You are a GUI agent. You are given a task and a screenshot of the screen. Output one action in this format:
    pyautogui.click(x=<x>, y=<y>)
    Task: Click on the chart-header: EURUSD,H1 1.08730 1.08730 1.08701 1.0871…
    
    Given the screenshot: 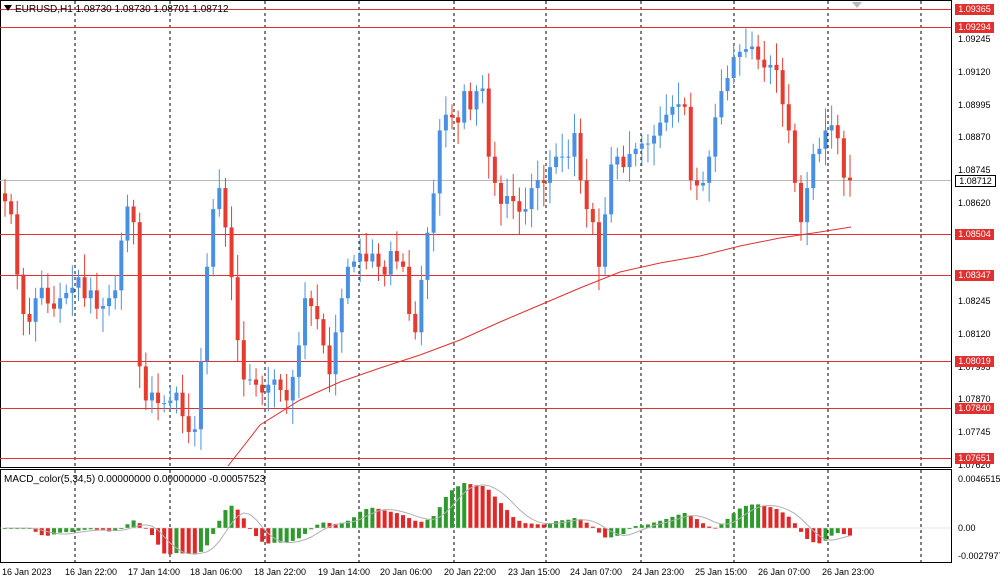 What is the action you would take?
    pyautogui.click(x=116, y=9)
    